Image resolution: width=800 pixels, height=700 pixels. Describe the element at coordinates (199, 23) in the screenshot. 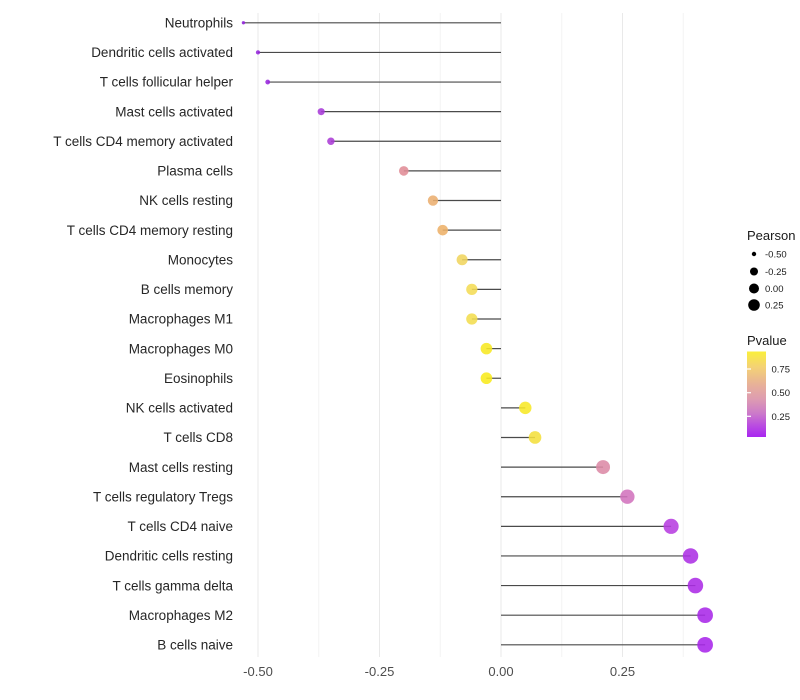

I see `category-label: Neutrophils` at that location.